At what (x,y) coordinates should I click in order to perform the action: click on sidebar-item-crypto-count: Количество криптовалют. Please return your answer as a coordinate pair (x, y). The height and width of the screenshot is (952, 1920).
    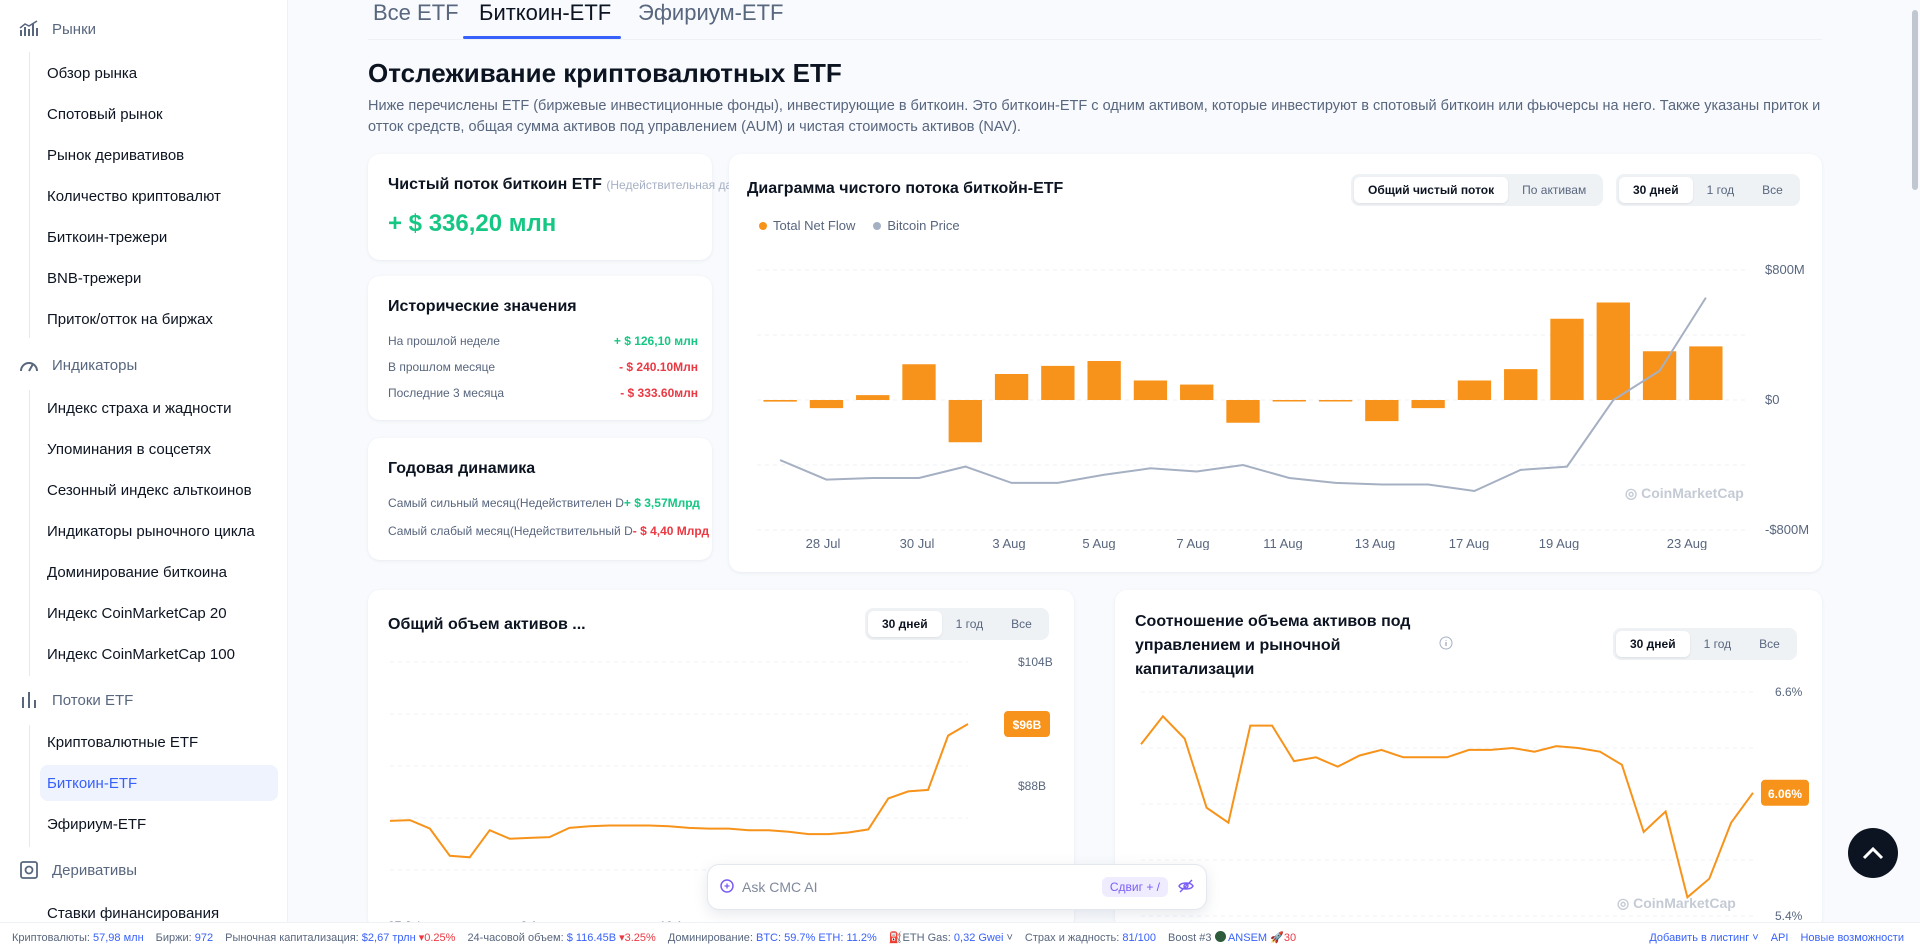
    Looking at the image, I should click on (134, 196).